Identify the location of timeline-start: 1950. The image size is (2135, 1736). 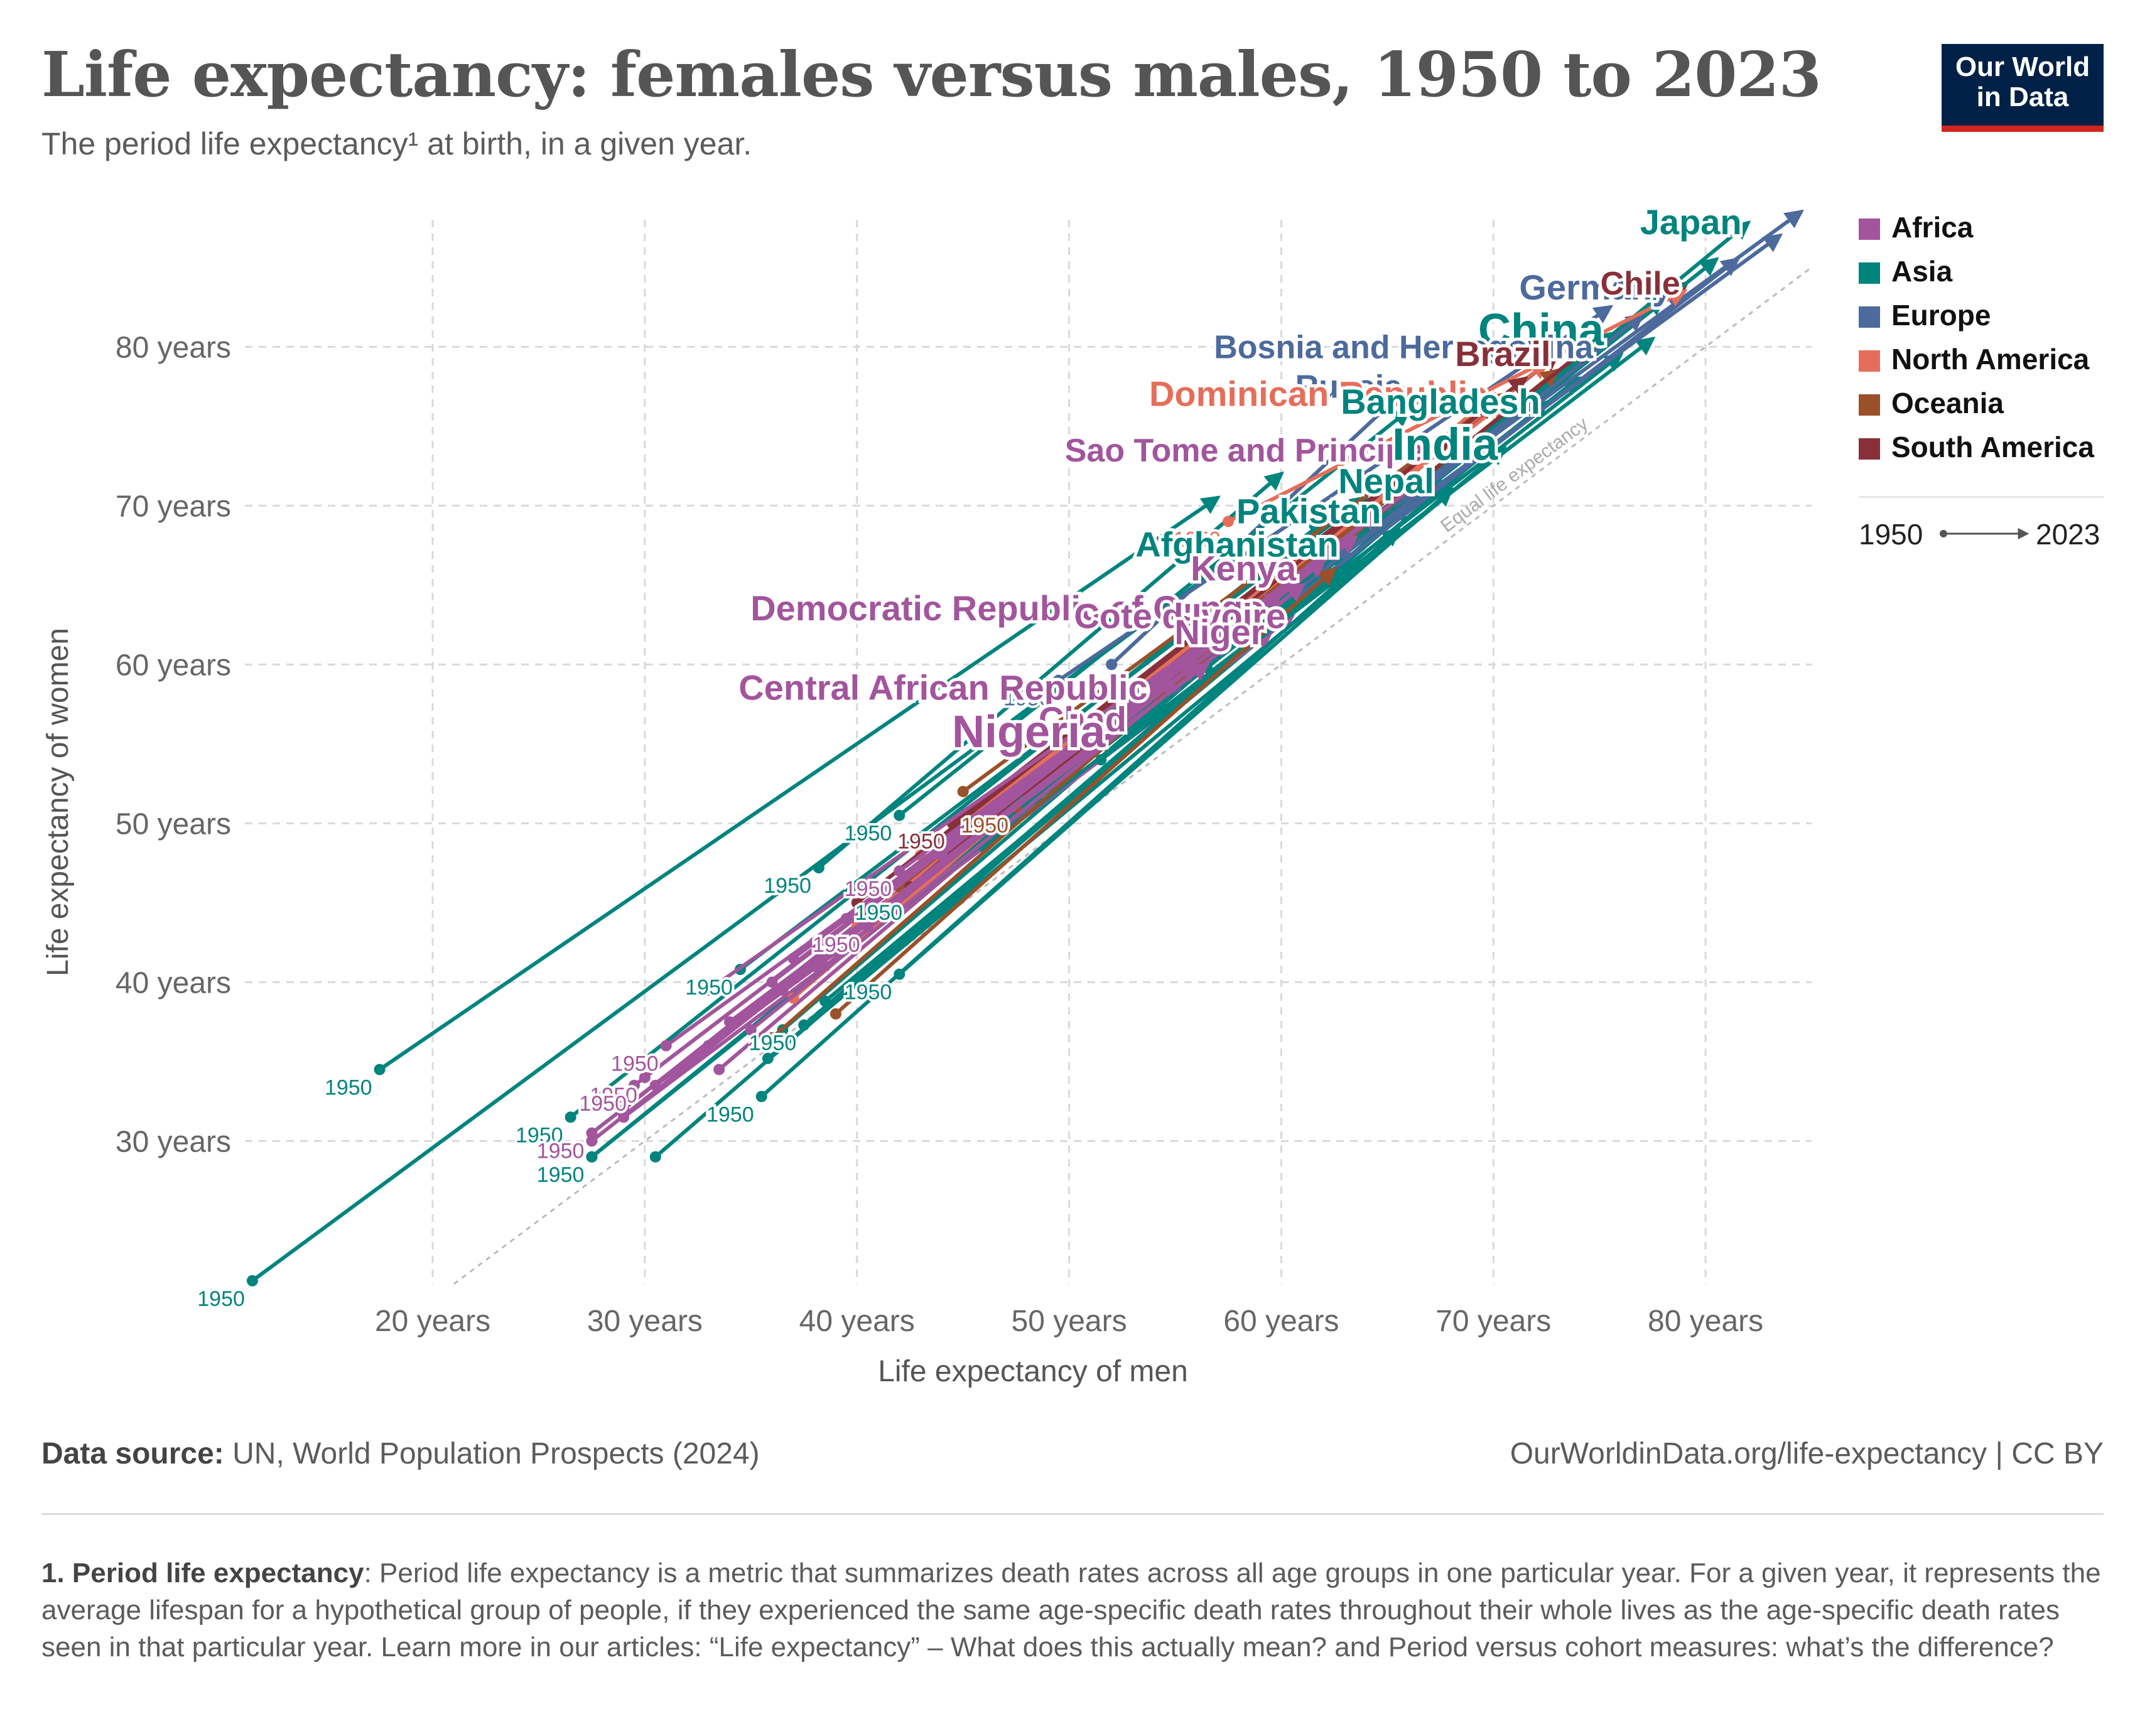
(1891, 534).